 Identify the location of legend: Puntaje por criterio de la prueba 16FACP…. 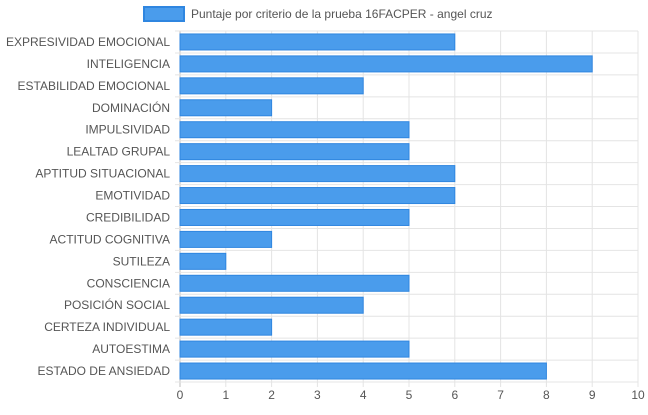
(318, 14).